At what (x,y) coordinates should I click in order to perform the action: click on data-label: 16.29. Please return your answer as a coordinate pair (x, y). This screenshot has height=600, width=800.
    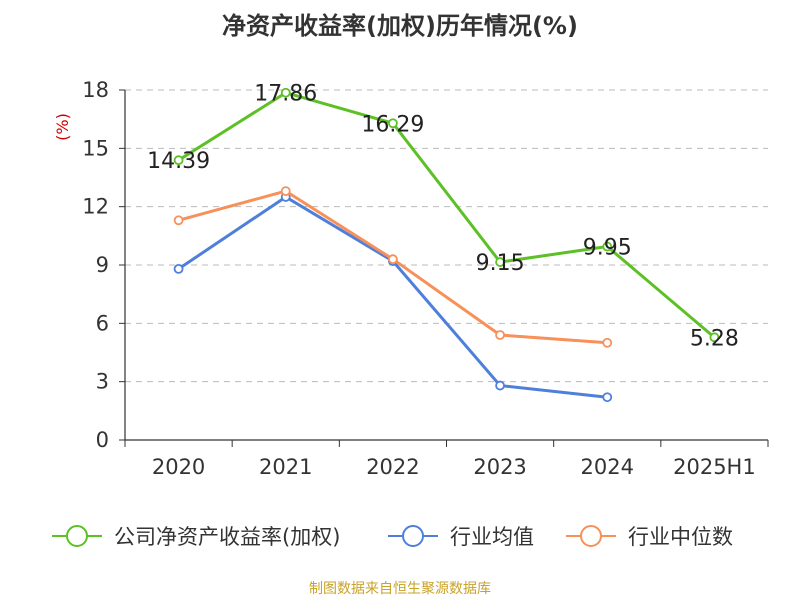
    Looking at the image, I should click on (392, 124).